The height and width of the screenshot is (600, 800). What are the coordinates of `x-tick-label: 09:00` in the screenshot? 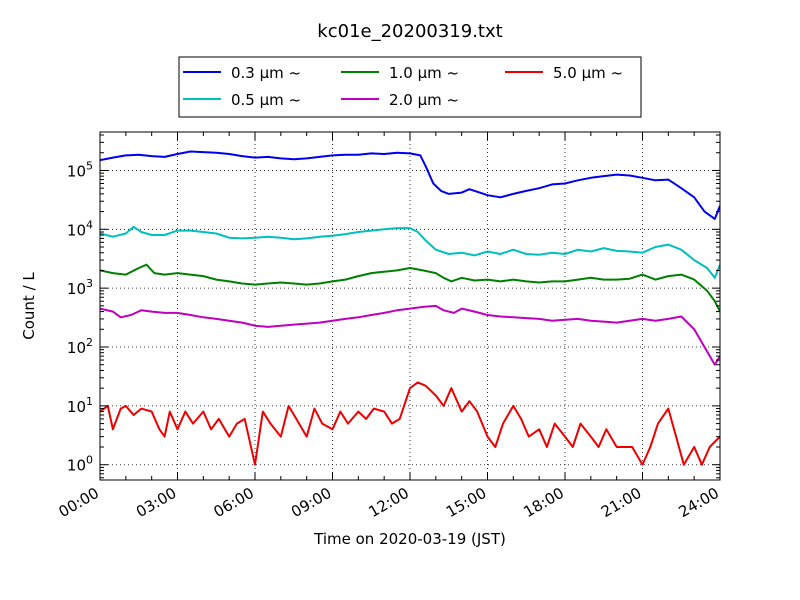 It's located at (311, 502).